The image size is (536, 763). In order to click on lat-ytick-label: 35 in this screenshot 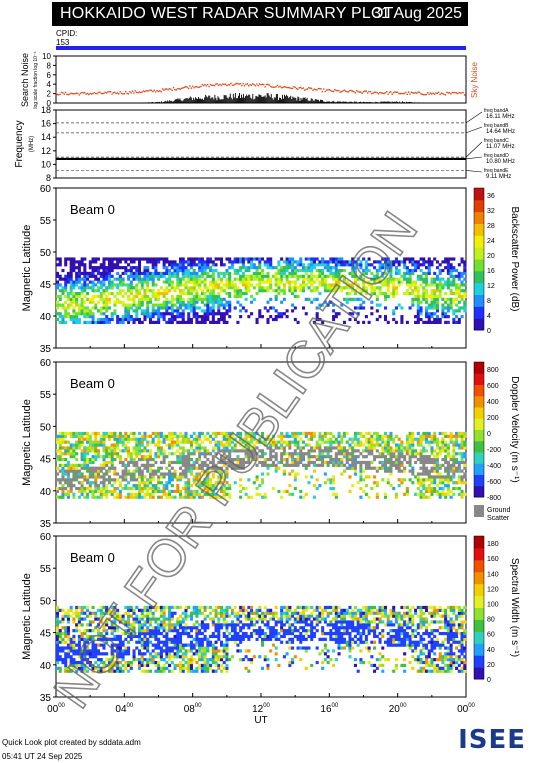, I will do `click(46, 524)`.